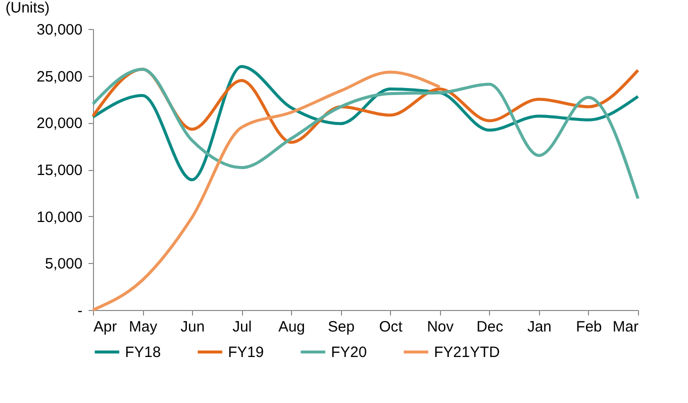 This screenshot has height=403, width=688. Describe the element at coordinates (59, 30) in the screenshot. I see `y-tick-label: 30,000` at that location.